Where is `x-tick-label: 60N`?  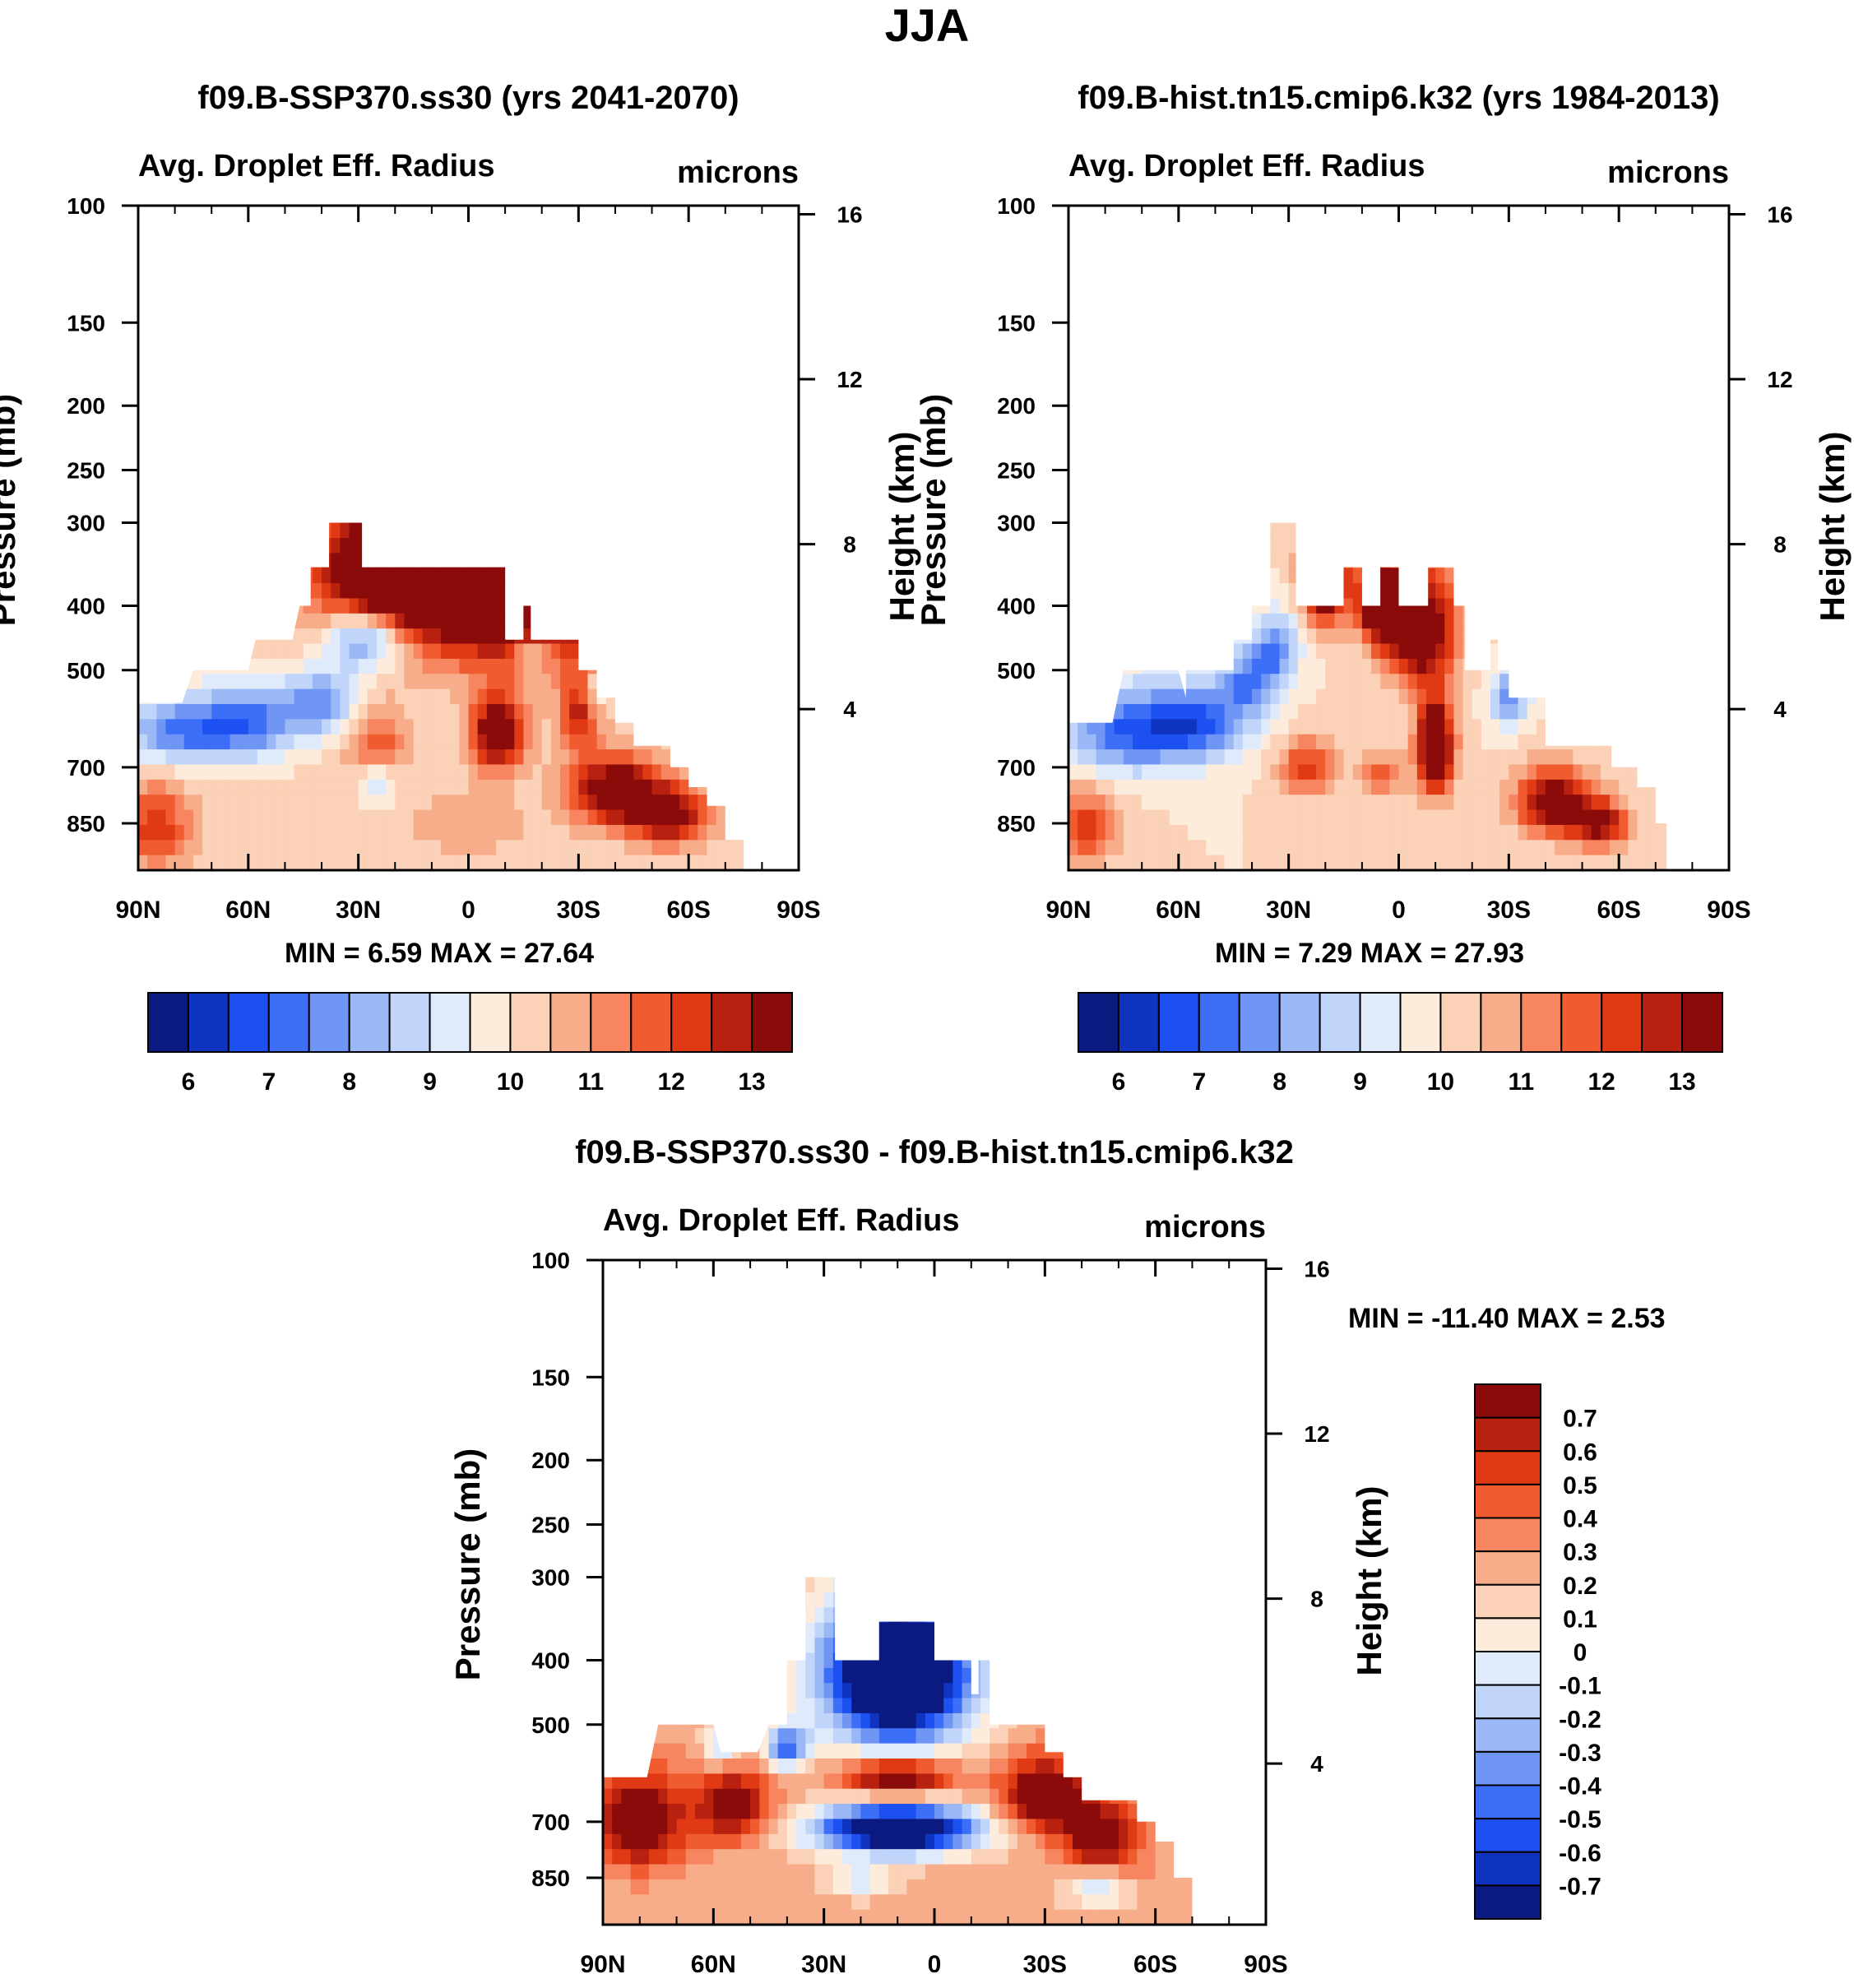 x-tick-label: 60N is located at coordinates (248, 911).